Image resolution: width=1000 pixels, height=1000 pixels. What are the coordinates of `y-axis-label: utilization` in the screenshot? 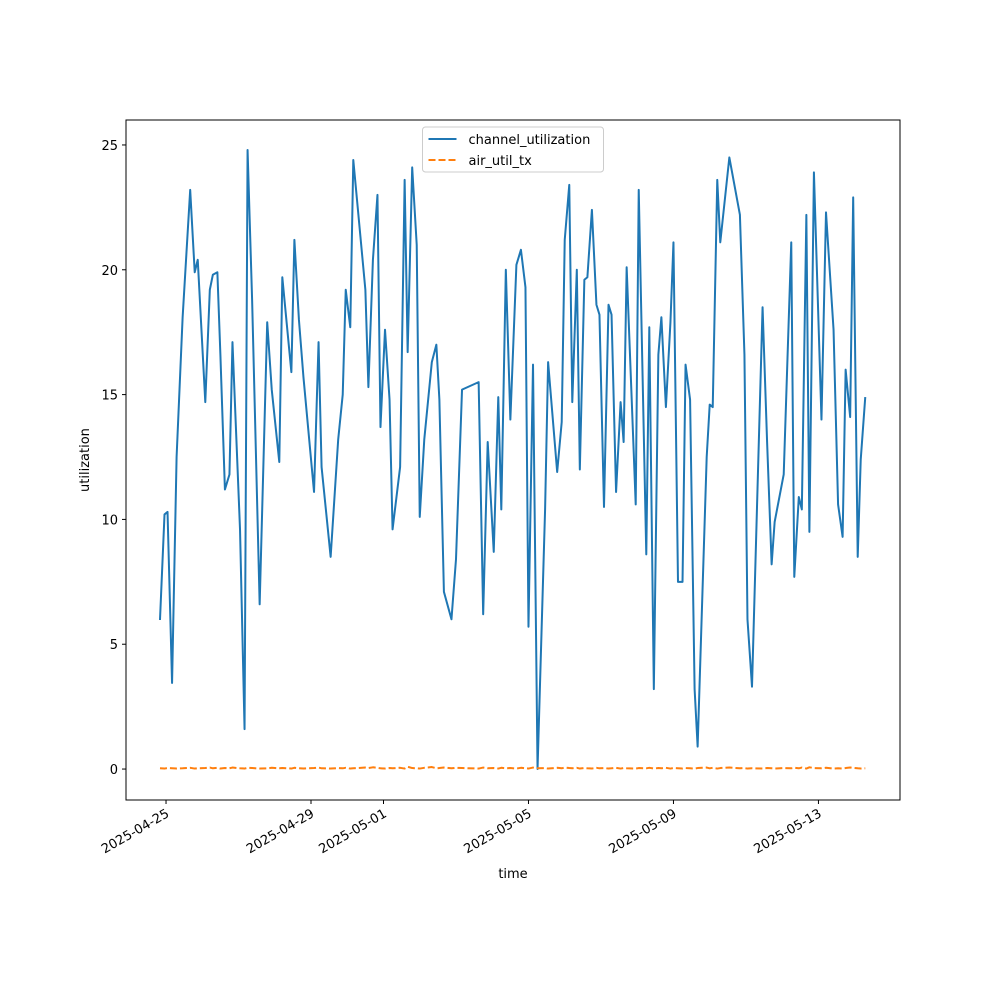 It's located at (85, 460).